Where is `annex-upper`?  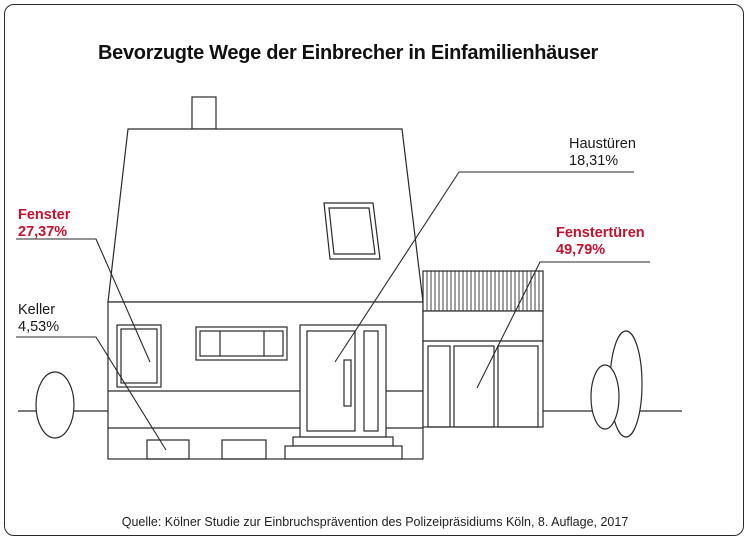 annex-upper is located at coordinates (483, 326).